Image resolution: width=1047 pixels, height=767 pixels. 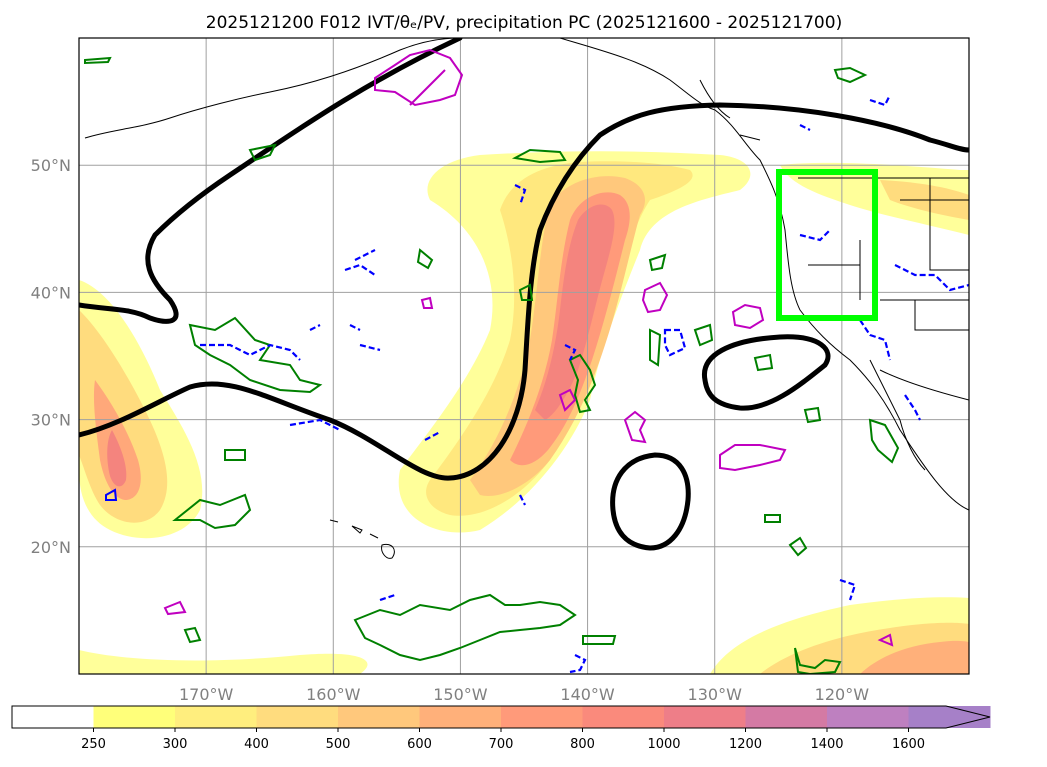 What do you see at coordinates (51, 547) in the screenshot?
I see `y-tick-label: 20°N` at bounding box center [51, 547].